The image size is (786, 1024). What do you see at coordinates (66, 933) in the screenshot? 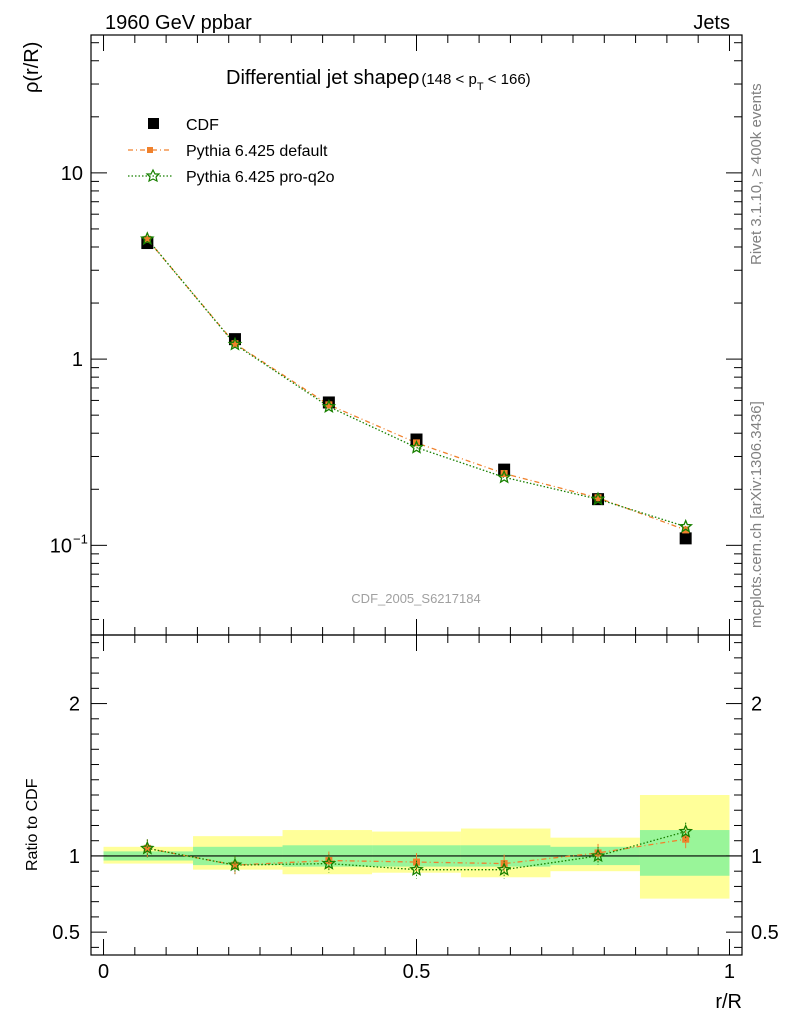
I see `ratio-y-tick-label: 0.5` at bounding box center [66, 933].